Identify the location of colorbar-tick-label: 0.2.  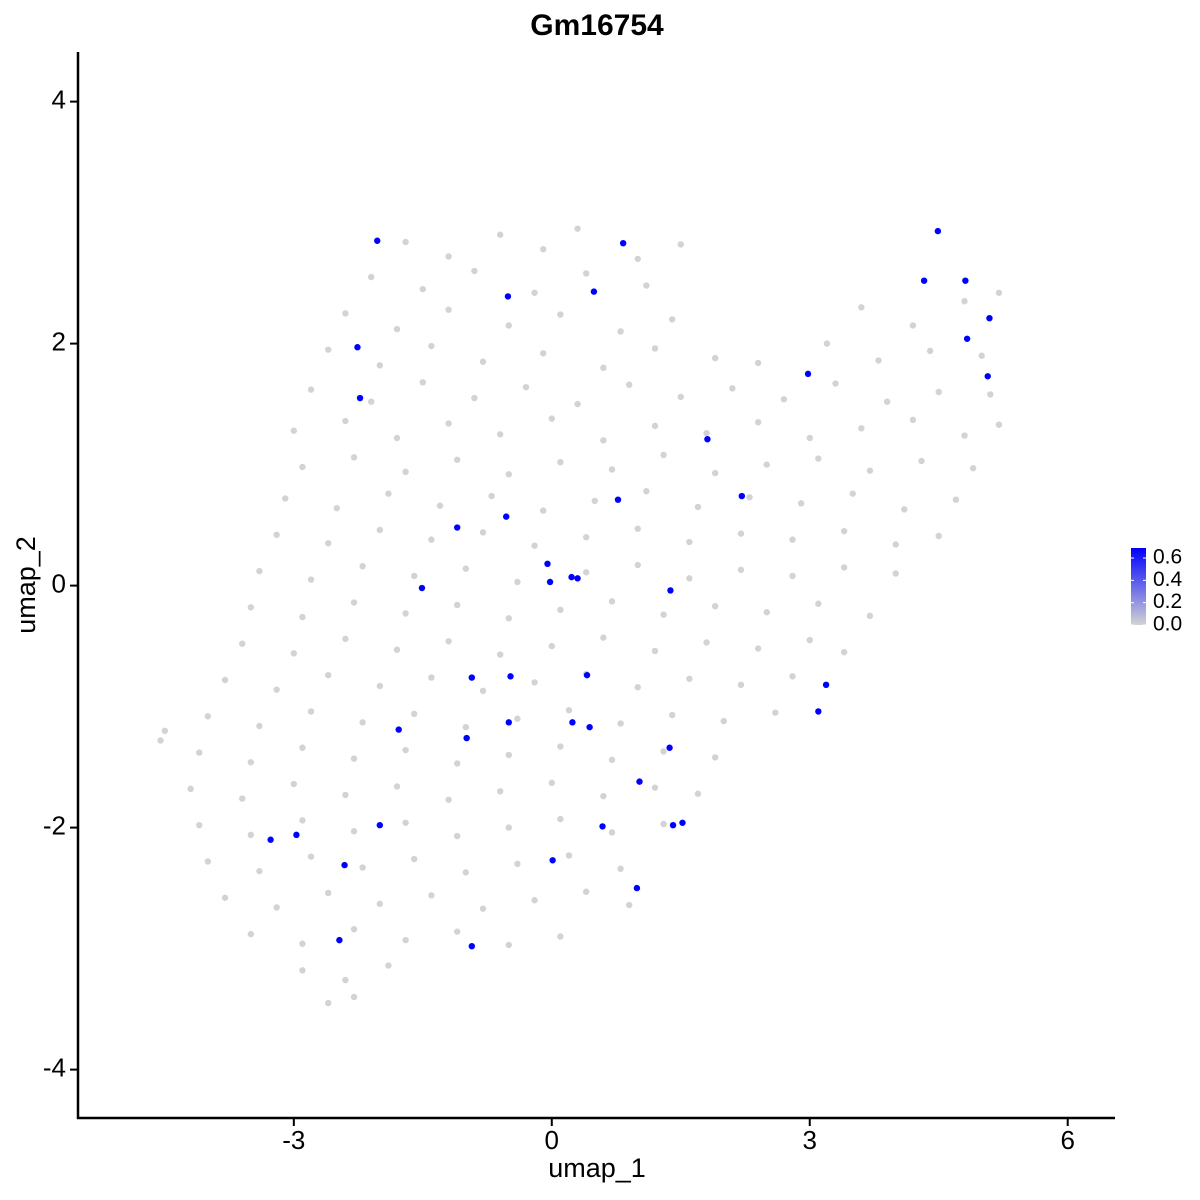
(1167, 601).